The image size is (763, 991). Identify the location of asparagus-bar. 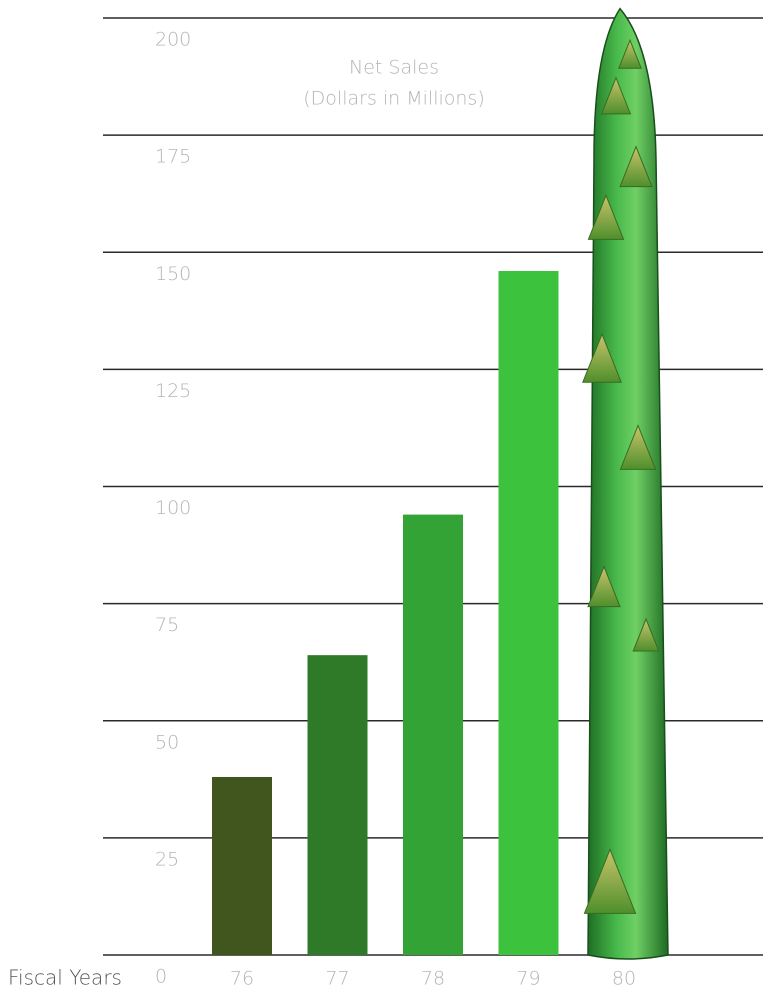
(628, 483).